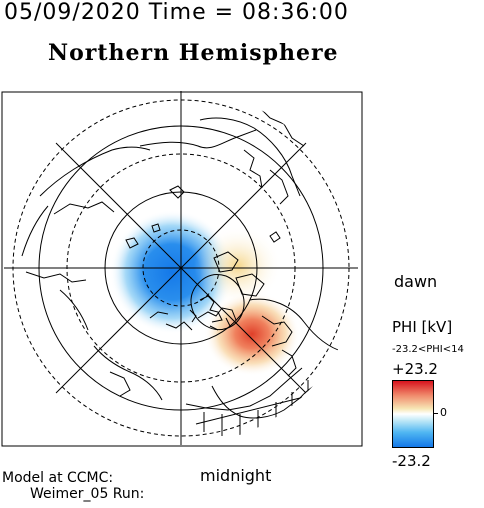 The width and height of the screenshot is (484, 508). Describe the element at coordinates (252, 334) in the screenshot. I see `positive-potential-cell` at that location.